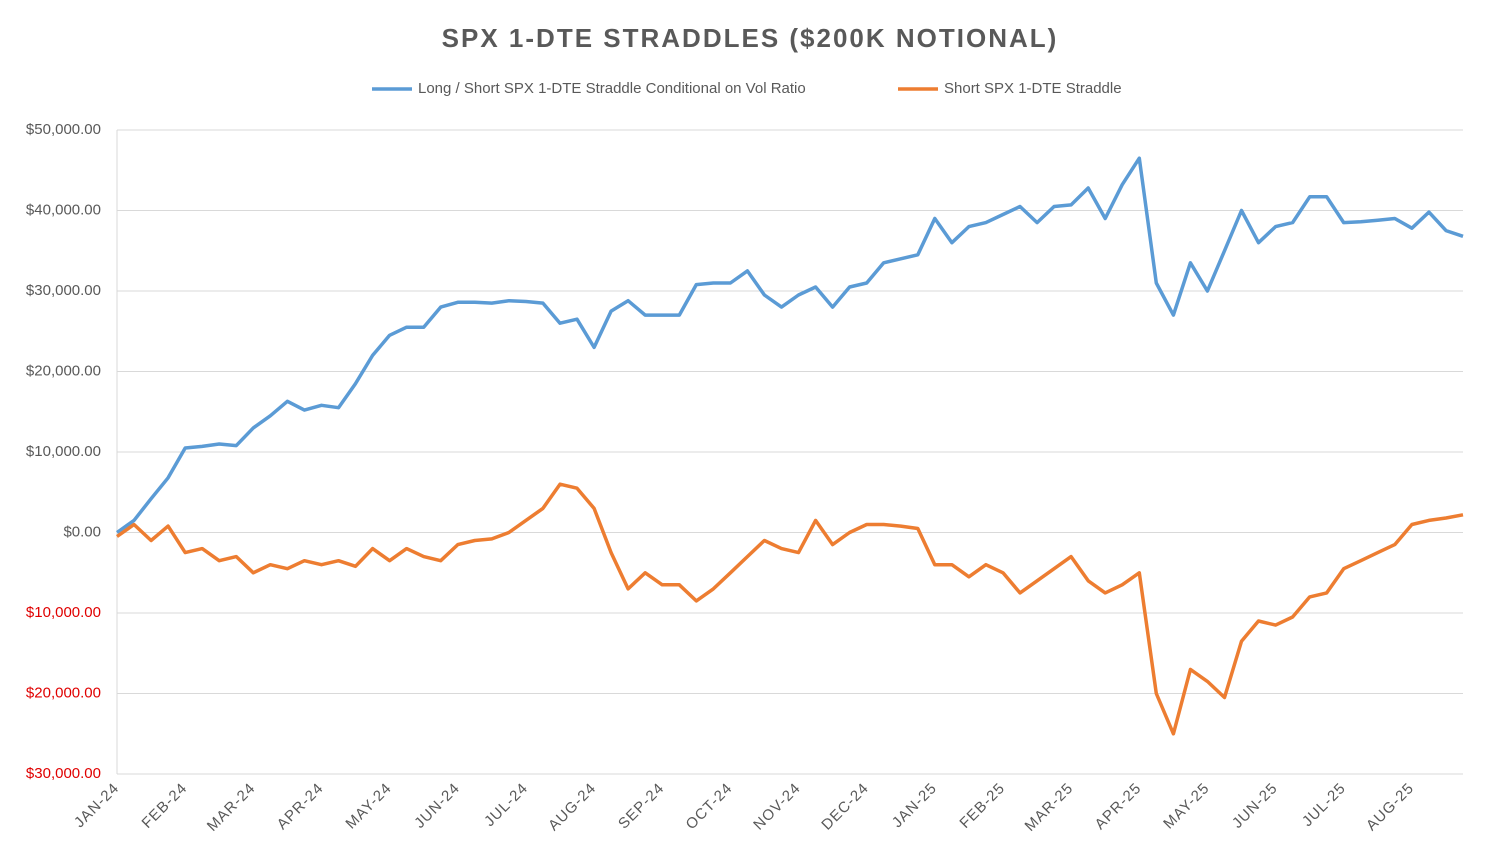  What do you see at coordinates (1049, 807) in the screenshot?
I see `x-tick-label: MAR-25` at bounding box center [1049, 807].